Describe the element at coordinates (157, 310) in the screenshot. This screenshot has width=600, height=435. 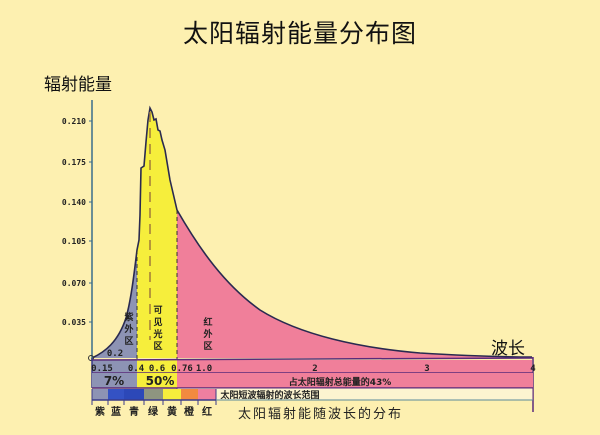
I see `svg-text: 可` at that location.